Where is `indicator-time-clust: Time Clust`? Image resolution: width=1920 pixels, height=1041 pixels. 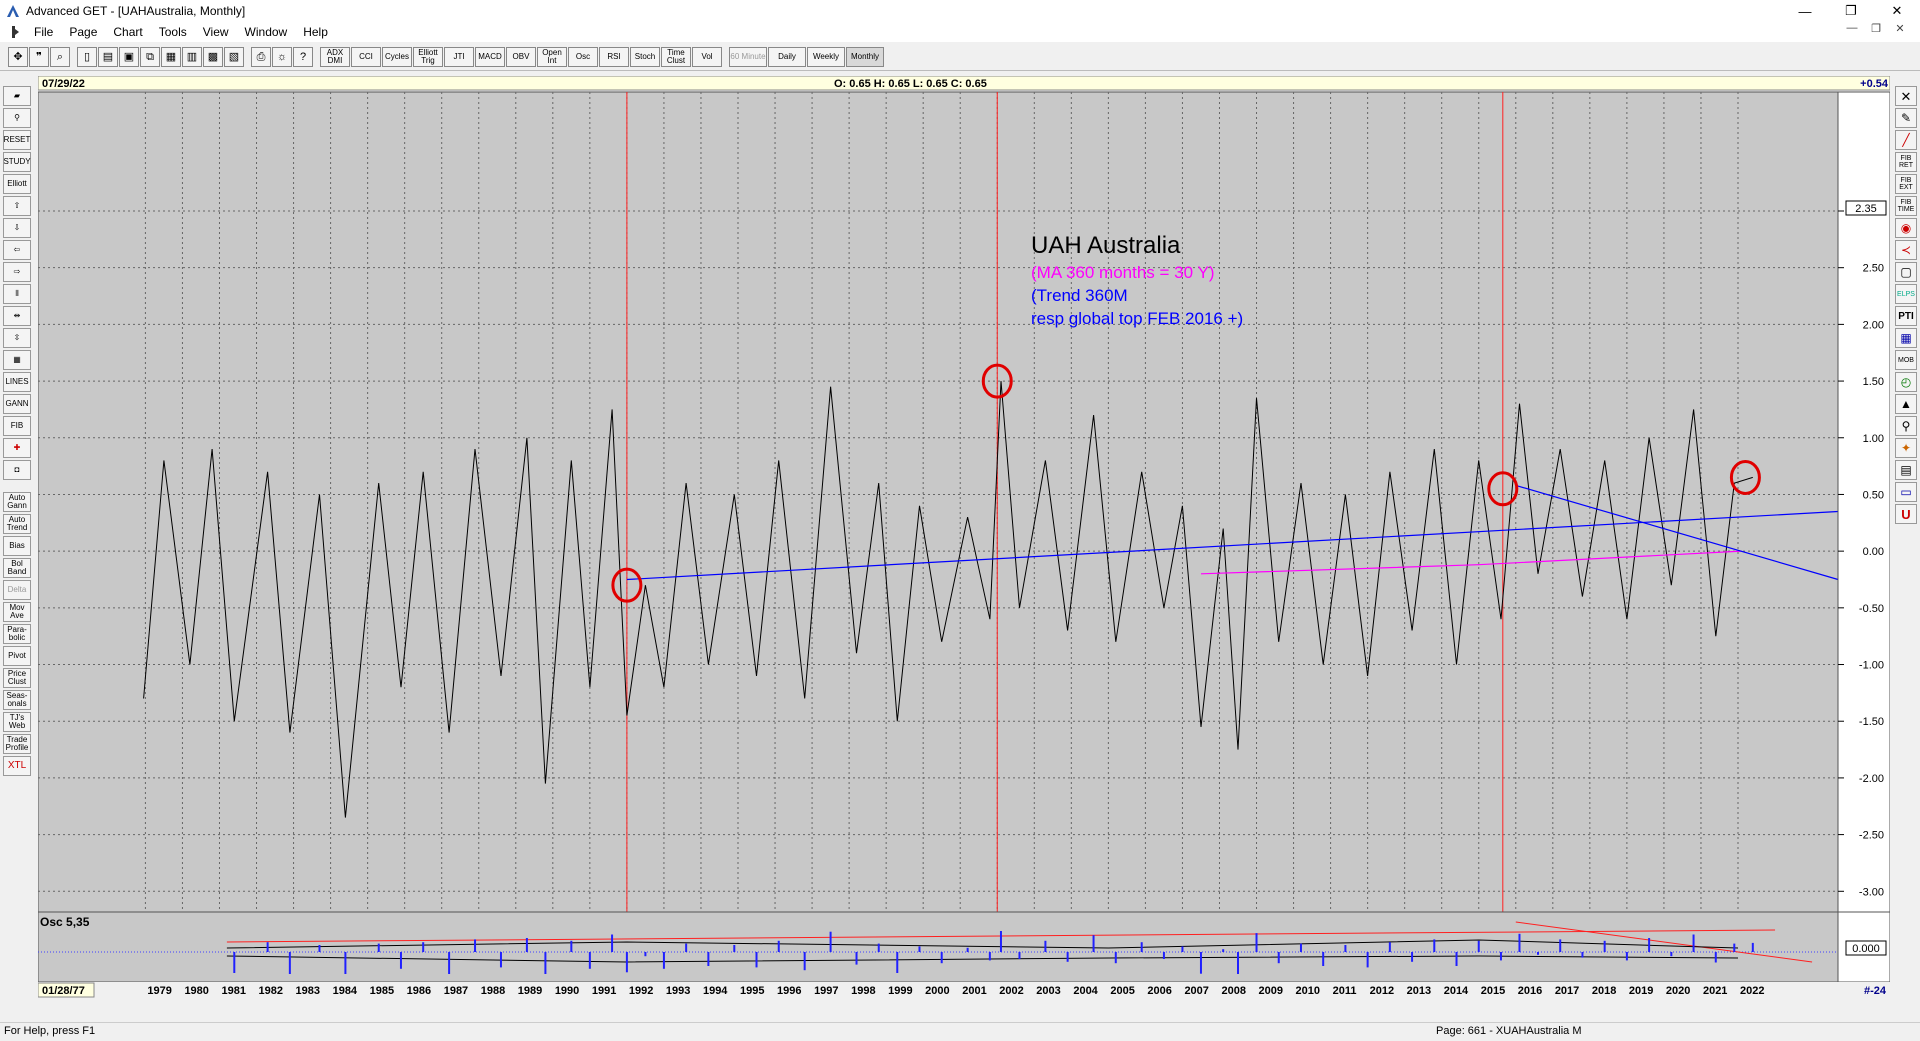
indicator-time-clust: Time Clust is located at coordinates (676, 57).